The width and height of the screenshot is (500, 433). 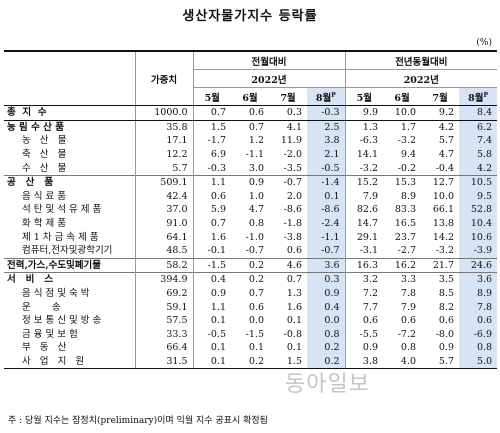 I want to click on weight-cell: 5.7, so click(x=163, y=168).